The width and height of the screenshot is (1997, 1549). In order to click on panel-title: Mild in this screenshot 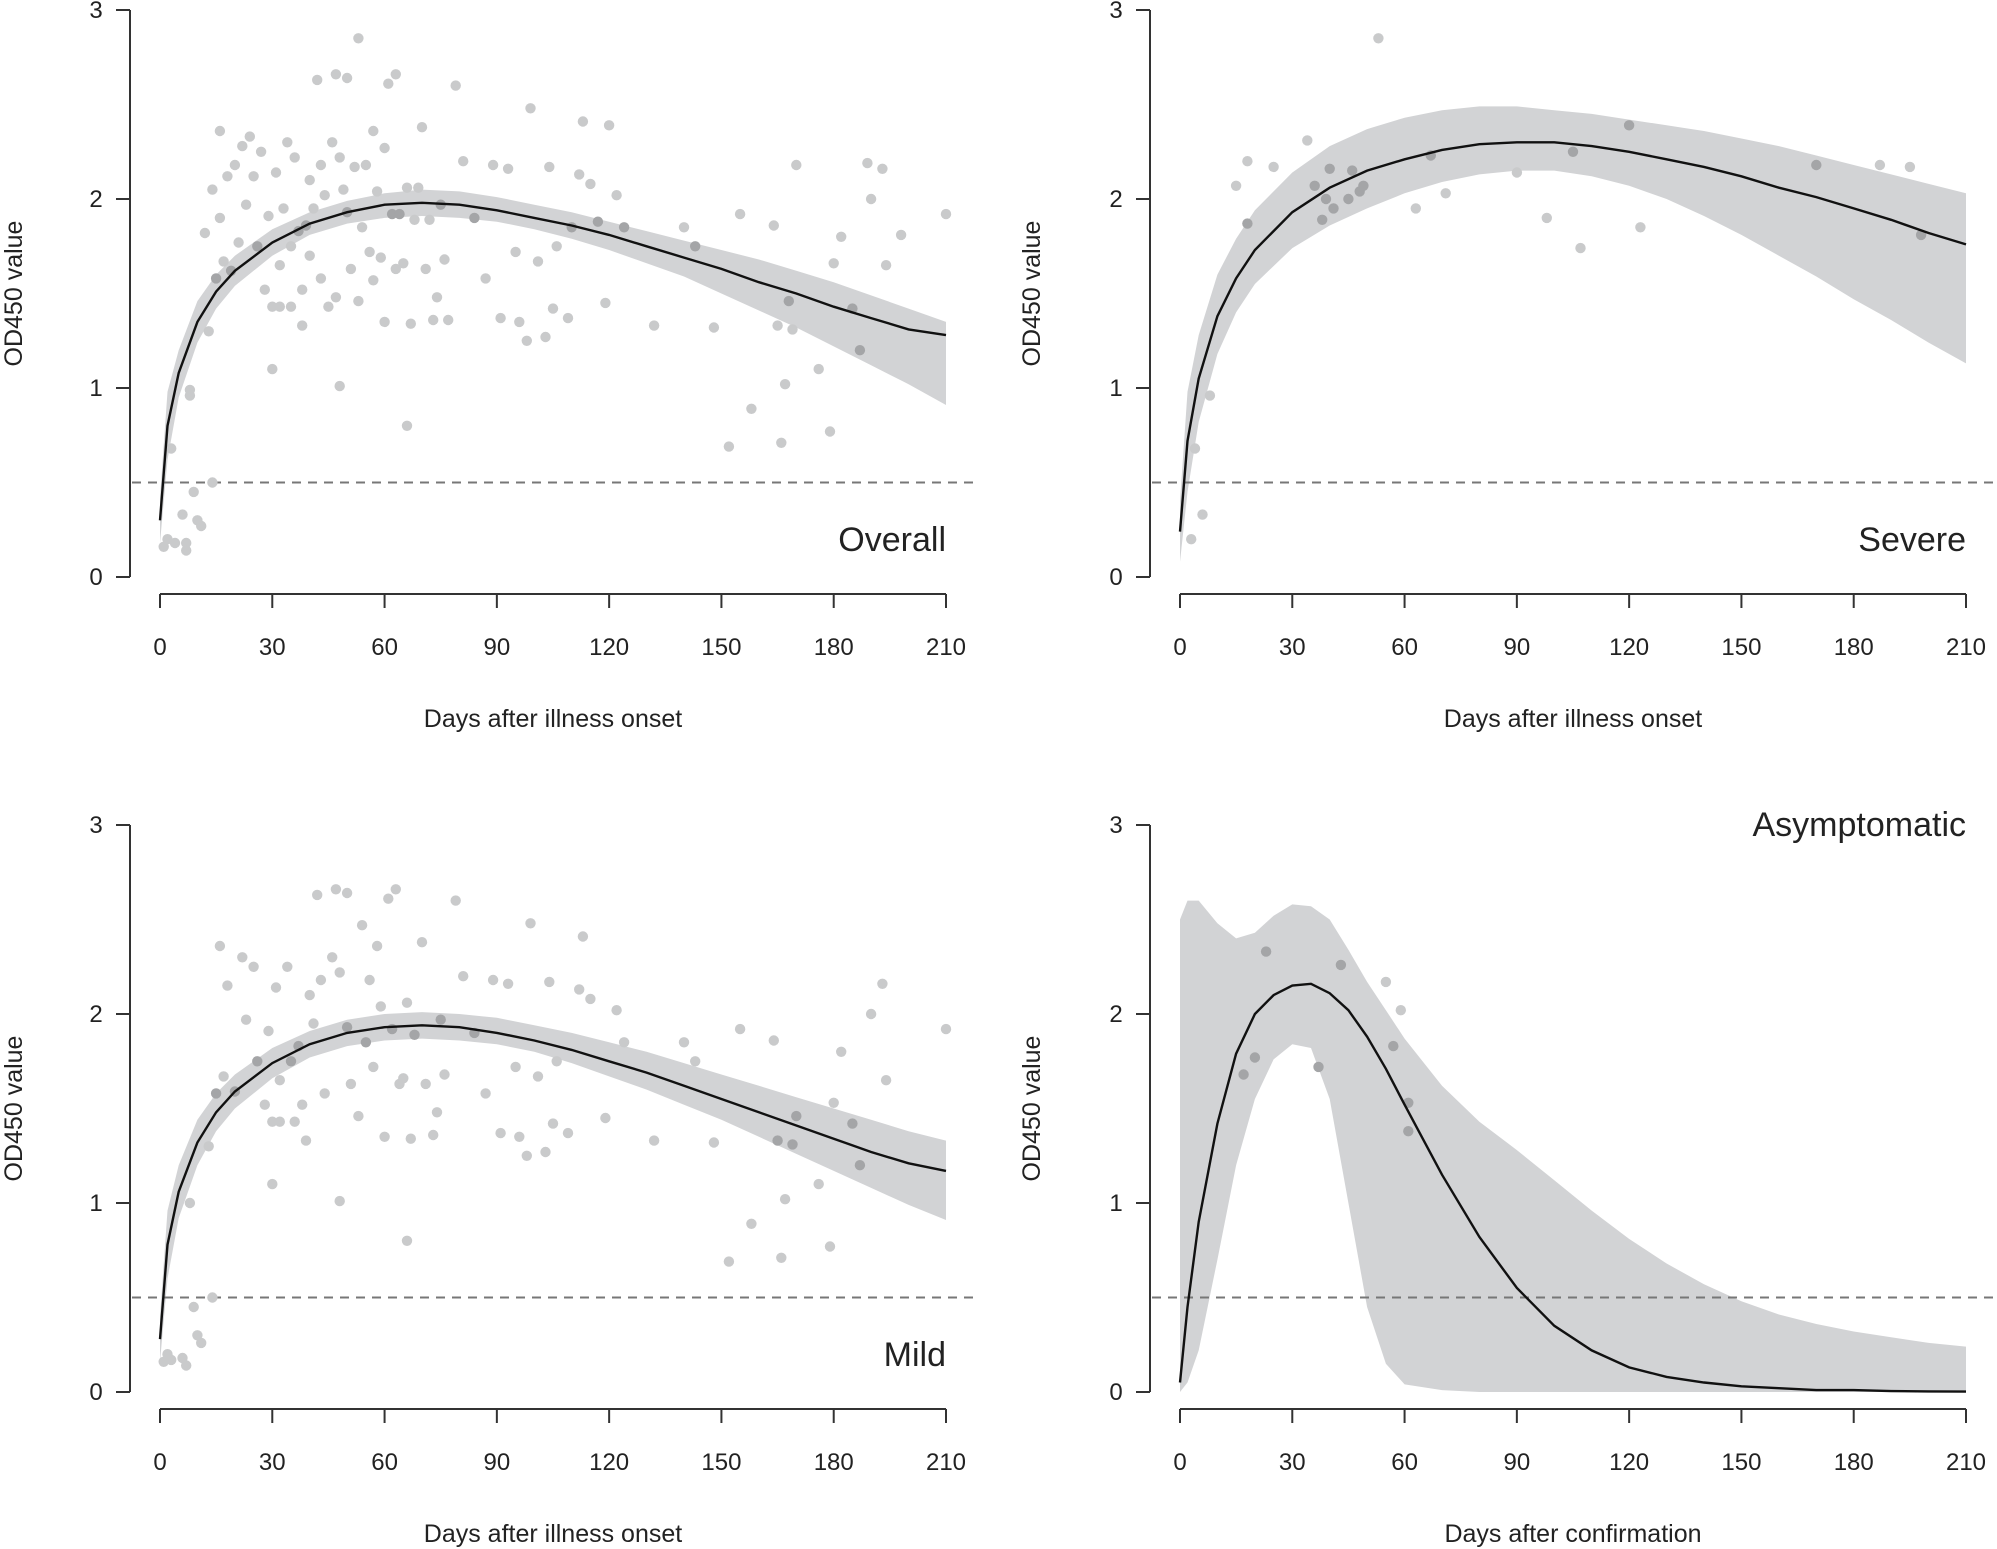, I will do `click(915, 1355)`.